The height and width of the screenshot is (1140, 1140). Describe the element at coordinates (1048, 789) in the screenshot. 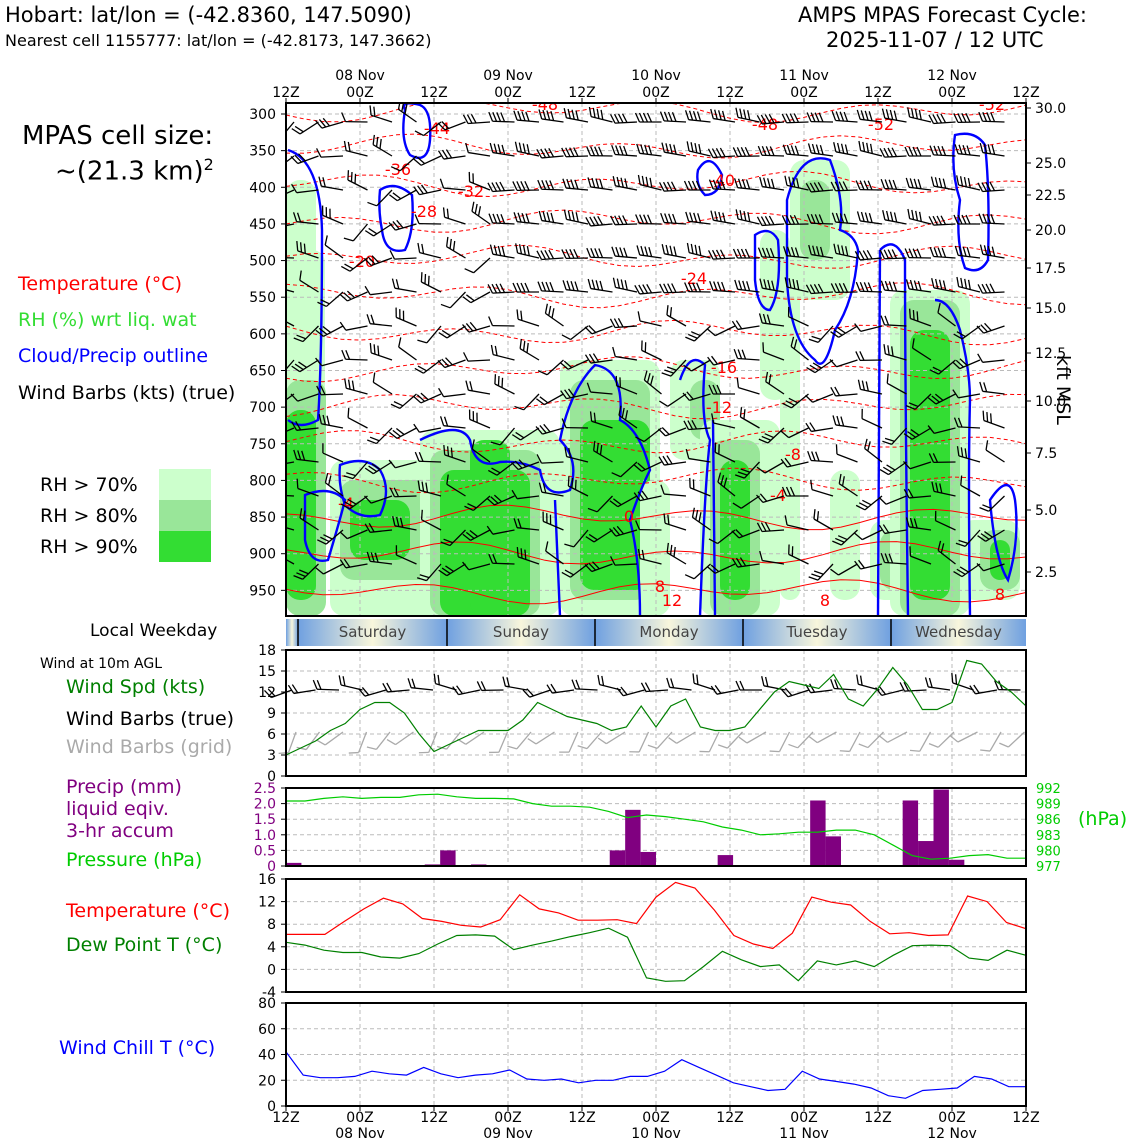

I see `pressure-tick-label: 992` at that location.